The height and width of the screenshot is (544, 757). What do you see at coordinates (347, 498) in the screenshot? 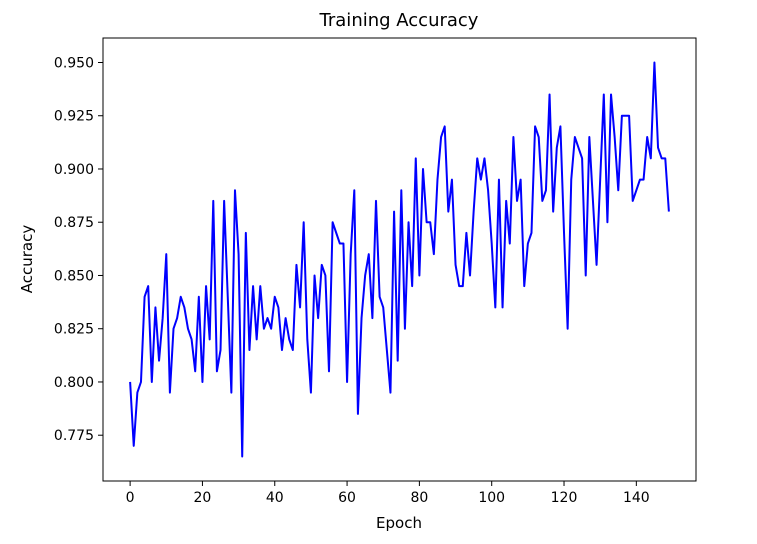
I see `x-tick-label: 60` at bounding box center [347, 498].